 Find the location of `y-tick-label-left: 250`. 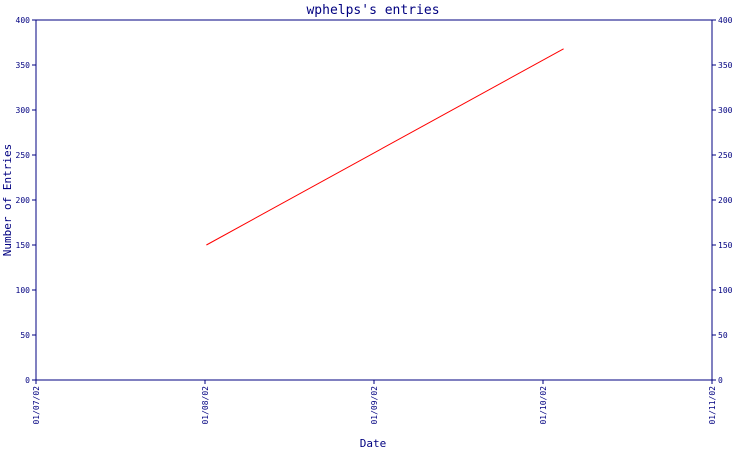

y-tick-label-left: 250 is located at coordinates (23, 155).